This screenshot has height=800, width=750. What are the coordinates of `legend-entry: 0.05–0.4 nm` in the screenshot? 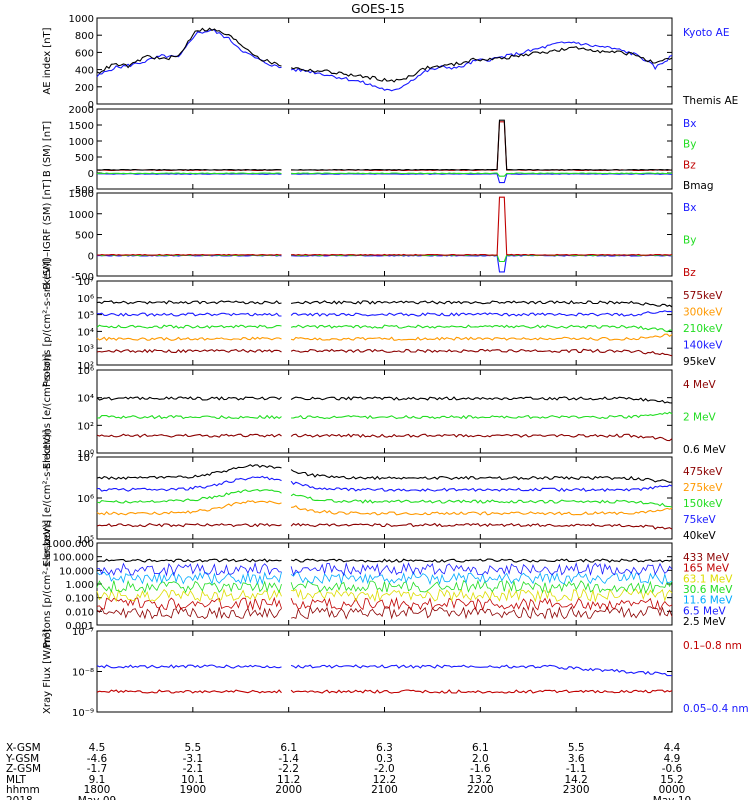 It's located at (716, 709).